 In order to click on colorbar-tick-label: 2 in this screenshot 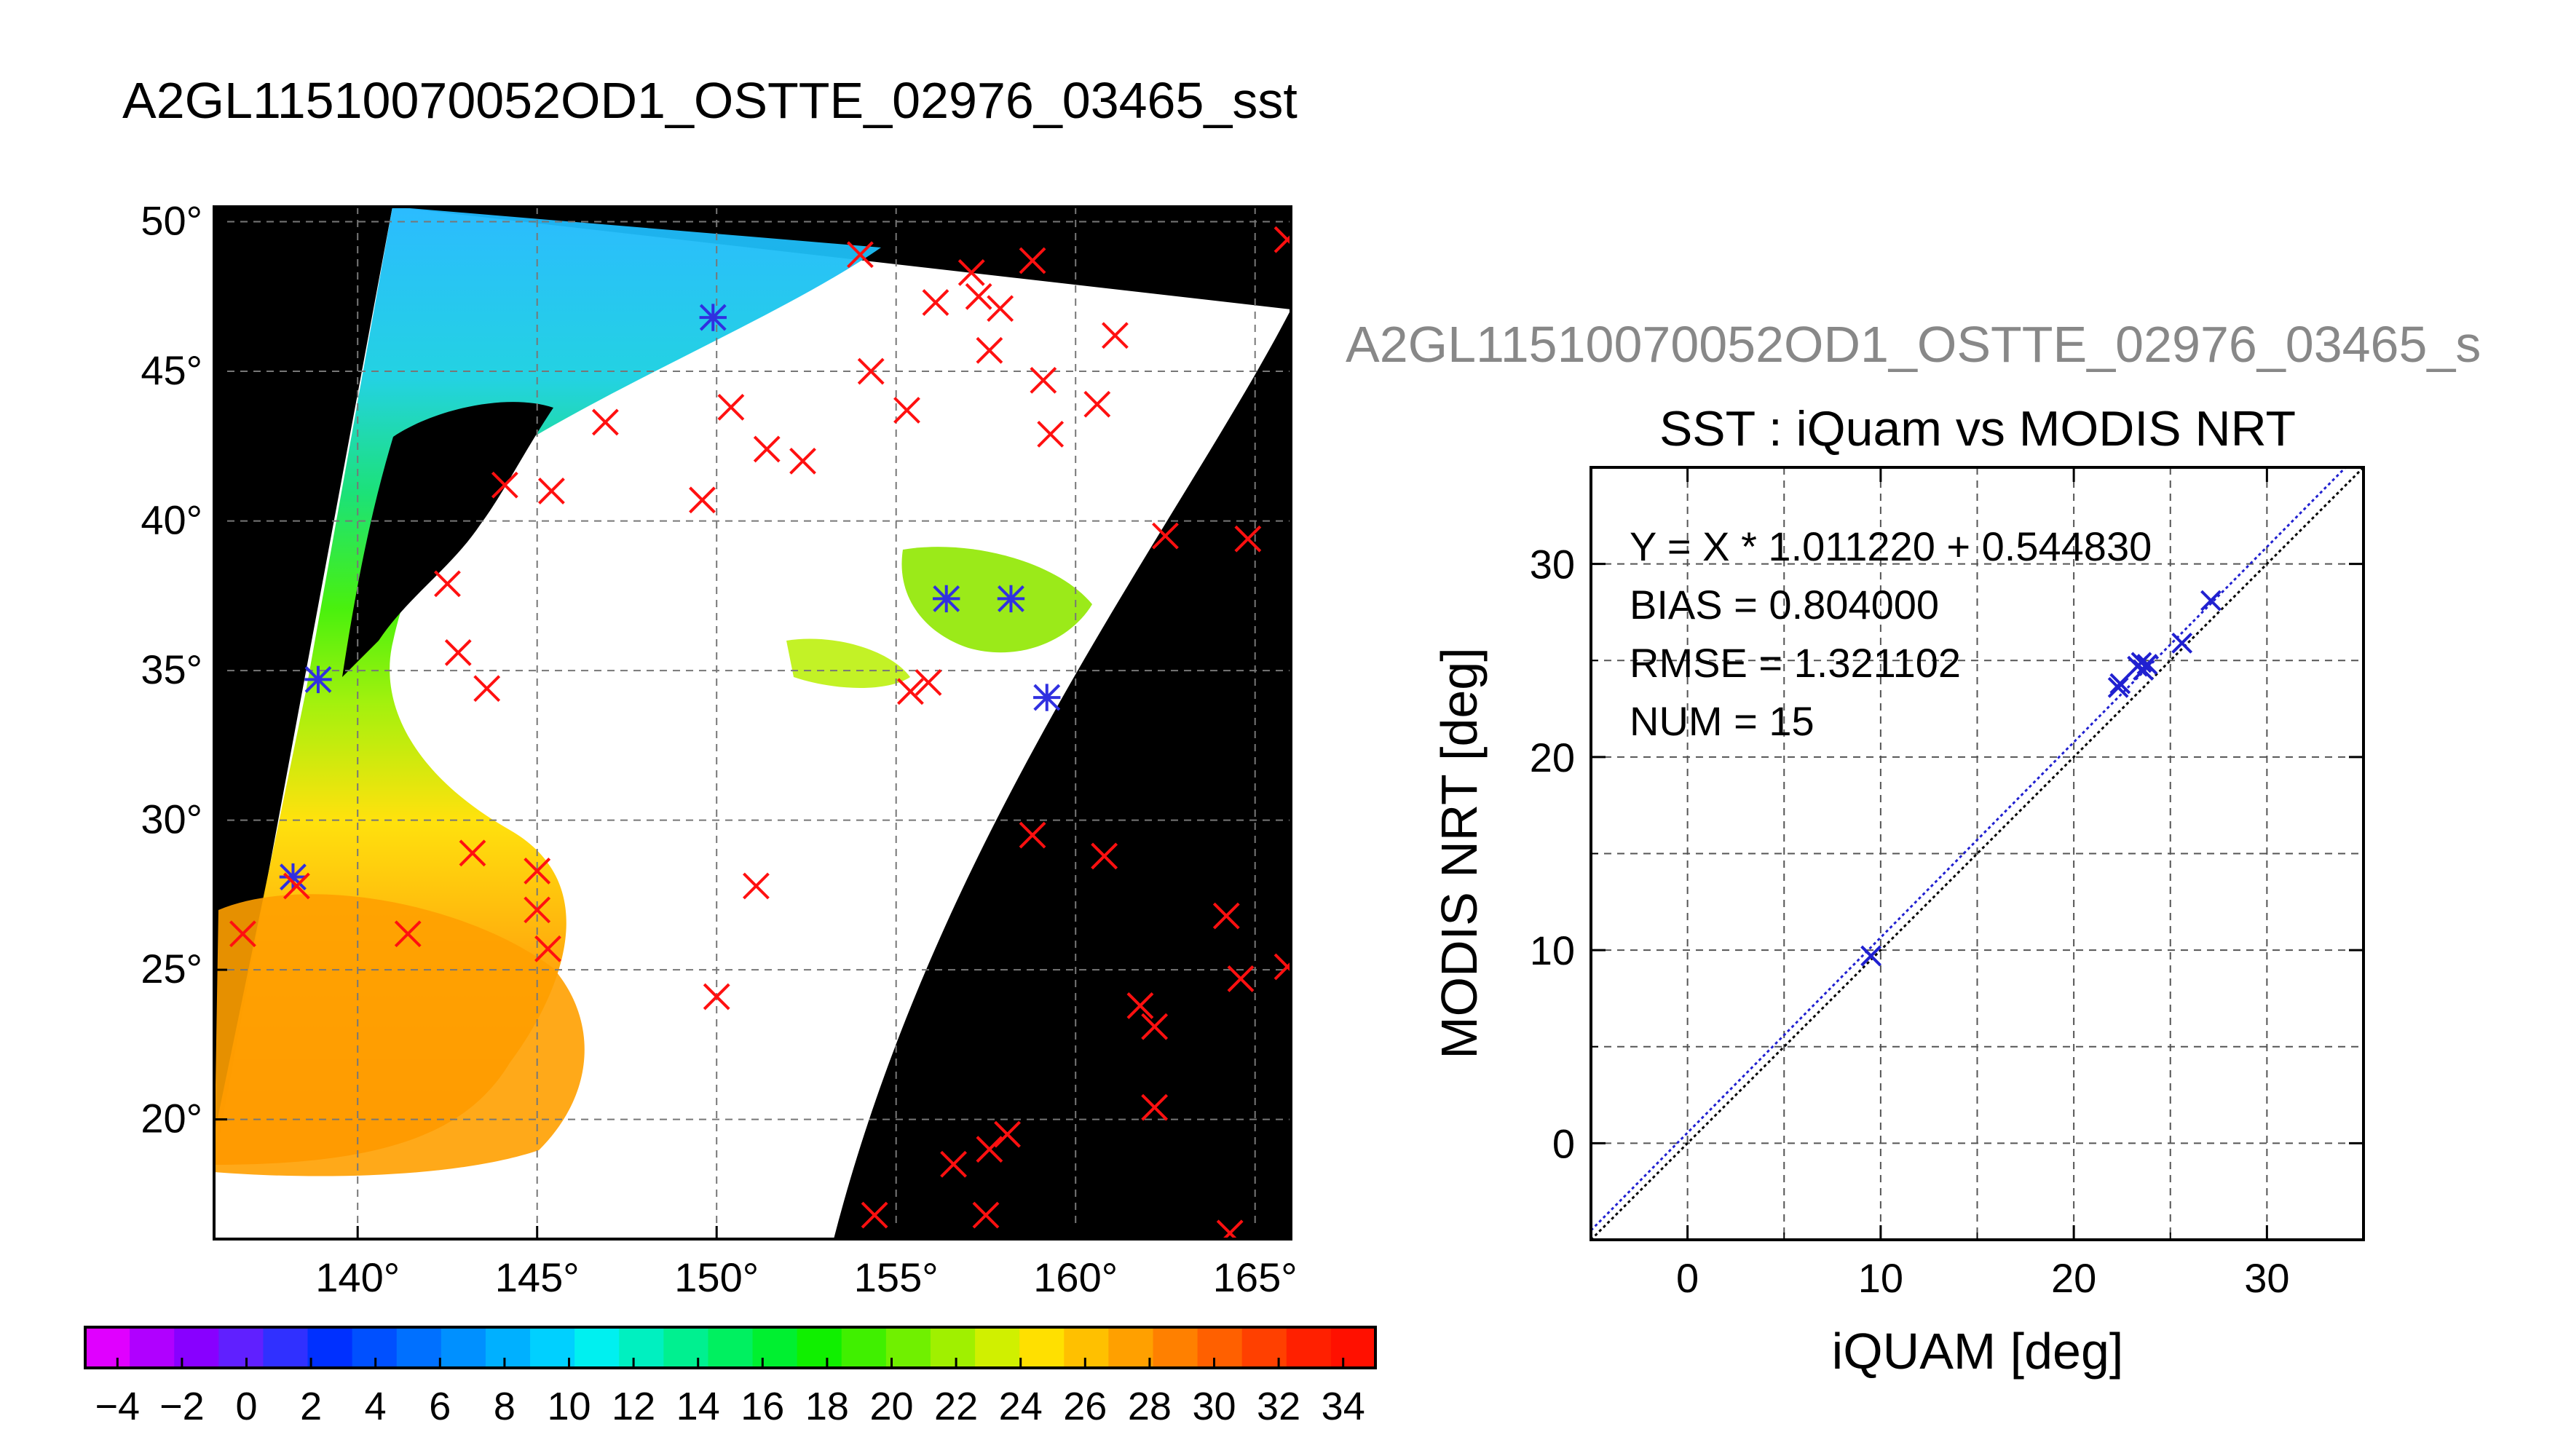, I will do `click(311, 1406)`.